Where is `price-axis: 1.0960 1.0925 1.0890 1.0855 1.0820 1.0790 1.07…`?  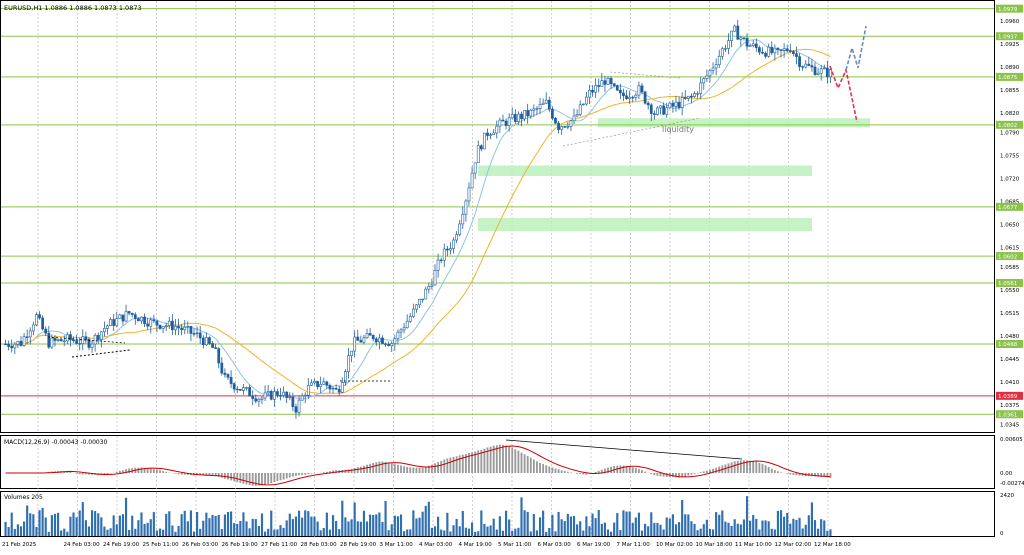
price-axis: 1.0960 1.0925 1.0890 1.0855 1.0820 1.0790 1.07… is located at coordinates (1009, 216).